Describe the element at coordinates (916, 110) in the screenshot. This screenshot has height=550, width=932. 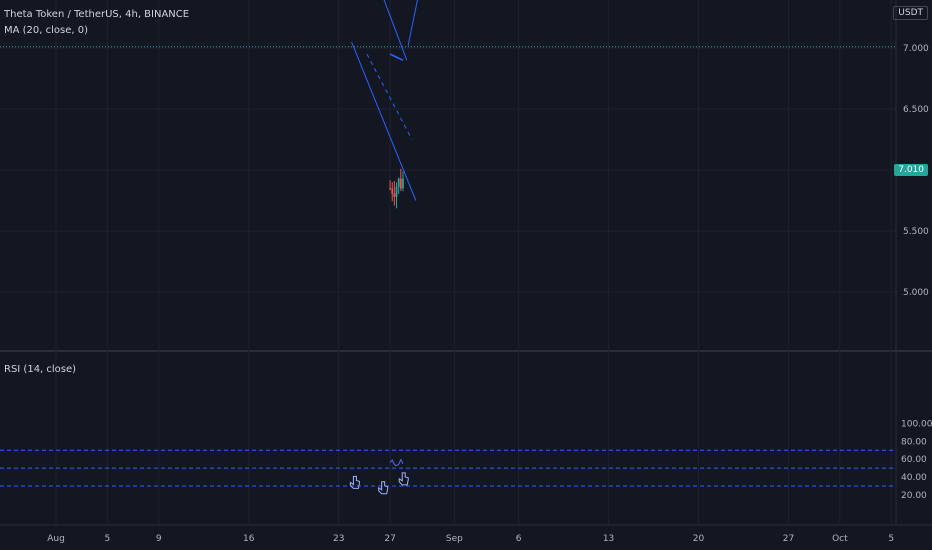
I see `price-tick-label: 6.500` at that location.